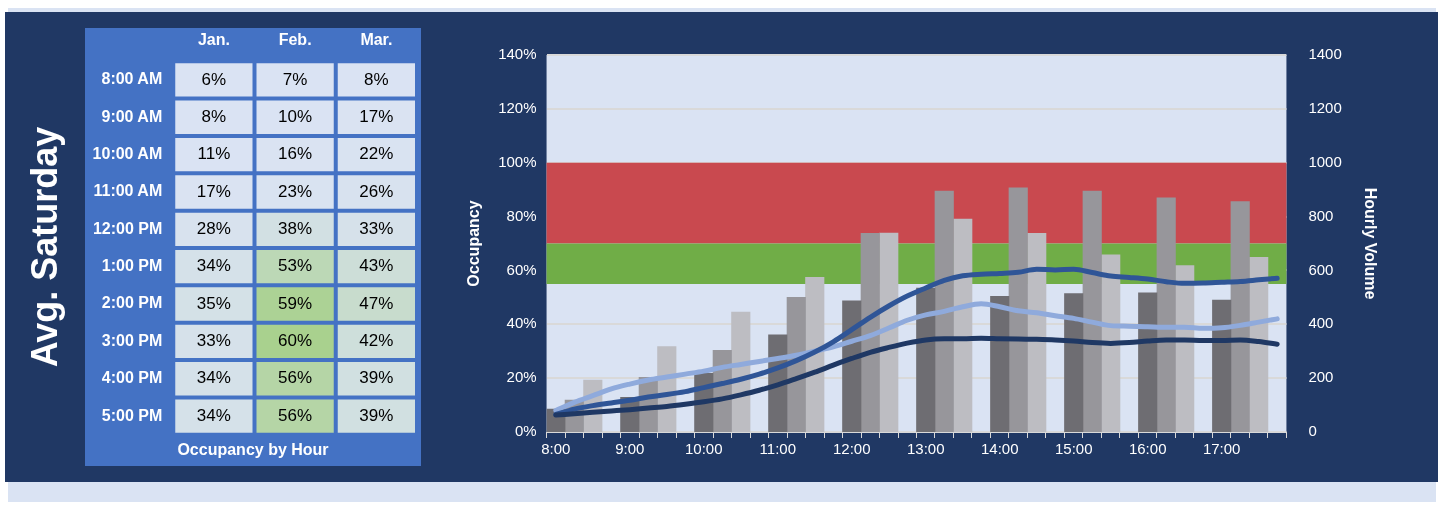 This screenshot has width=1444, height=510. What do you see at coordinates (295, 40) in the screenshot?
I see `x-tick-label: Feb.` at bounding box center [295, 40].